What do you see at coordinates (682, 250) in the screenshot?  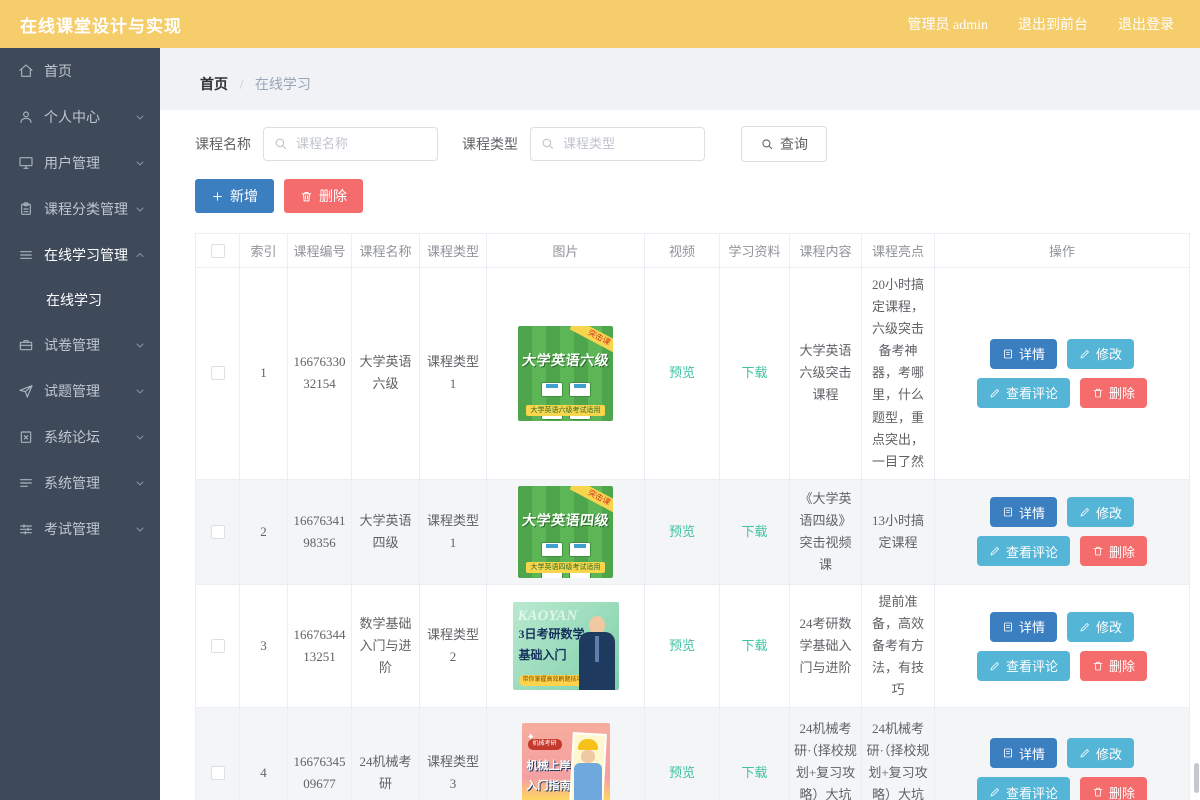 I see `col-header: 视频` at bounding box center [682, 250].